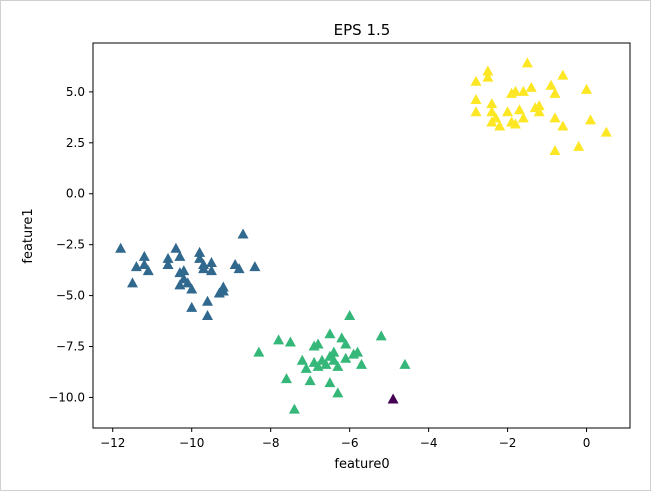 The height and width of the screenshot is (494, 651). I want to click on x-tick-label: −12, so click(112, 443).